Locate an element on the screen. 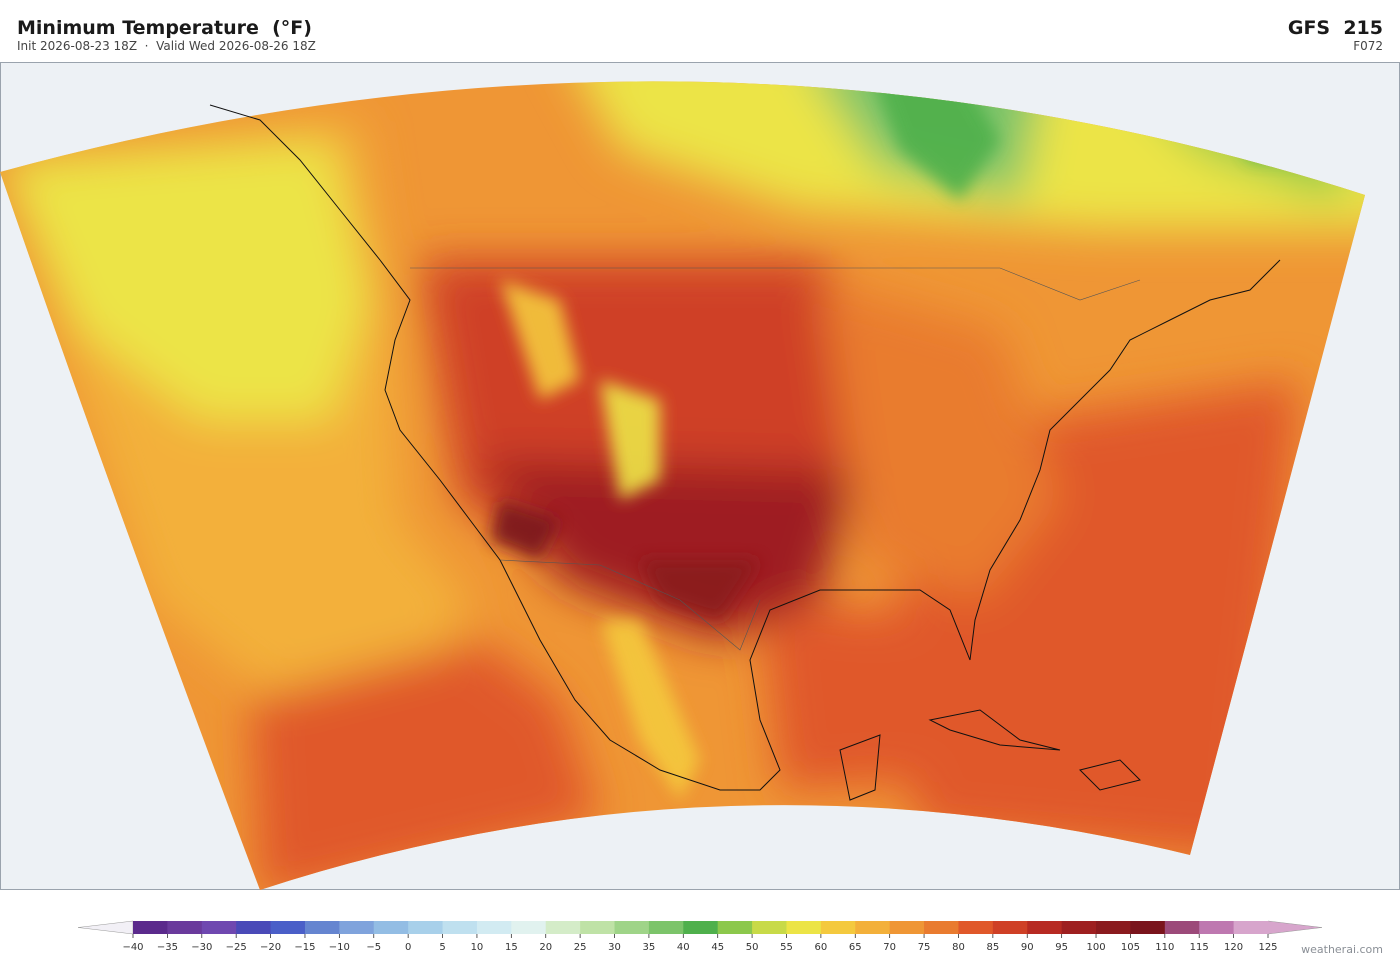  colorbar-tick-label: 105 is located at coordinates (1130, 947).